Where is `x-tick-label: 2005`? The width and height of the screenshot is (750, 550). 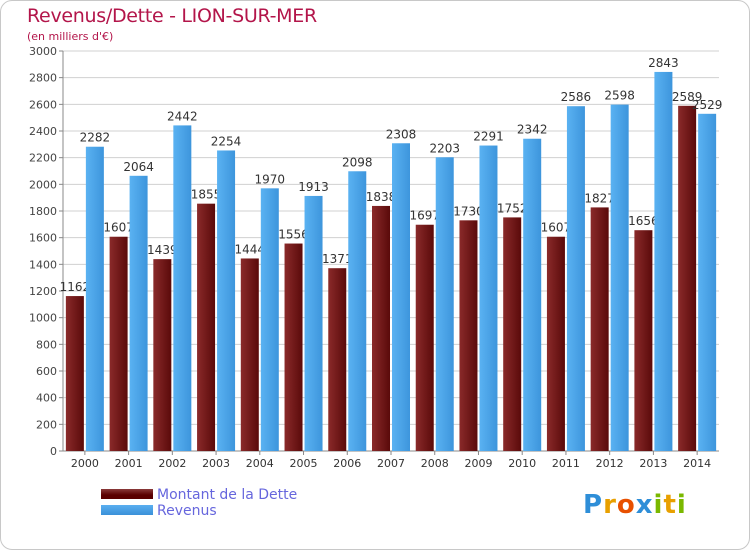
x-tick-label: 2005 is located at coordinates (304, 463).